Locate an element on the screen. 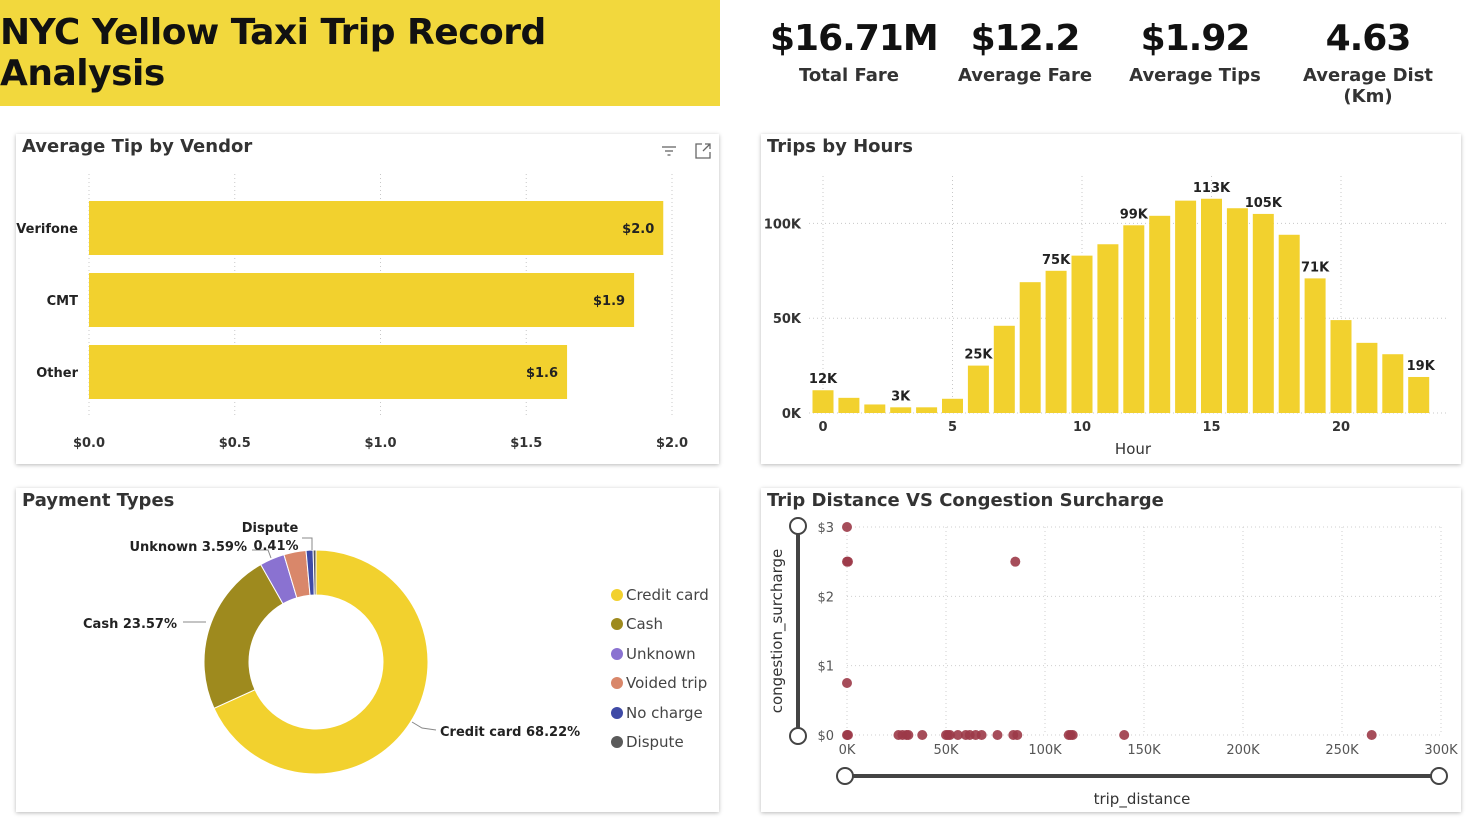  kpi-total-fare: $16.71M Total Fare is located at coordinates (854, 52).